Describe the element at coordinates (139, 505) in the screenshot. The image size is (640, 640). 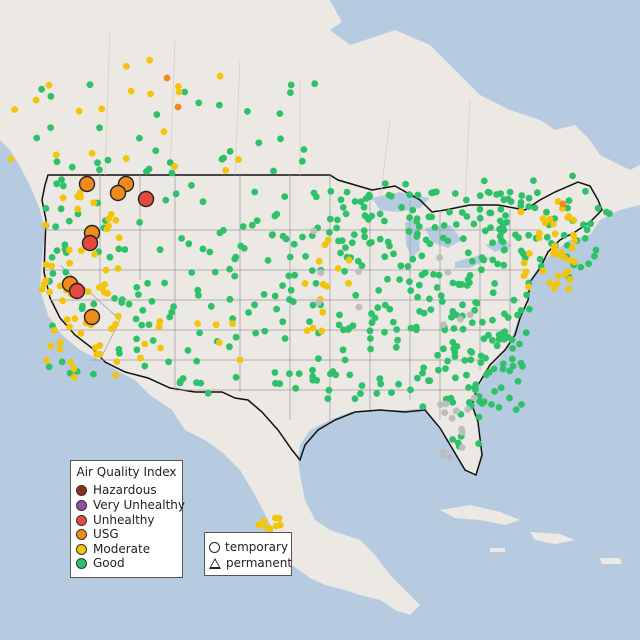
I see `legend-label: Very Unhealthy` at that location.